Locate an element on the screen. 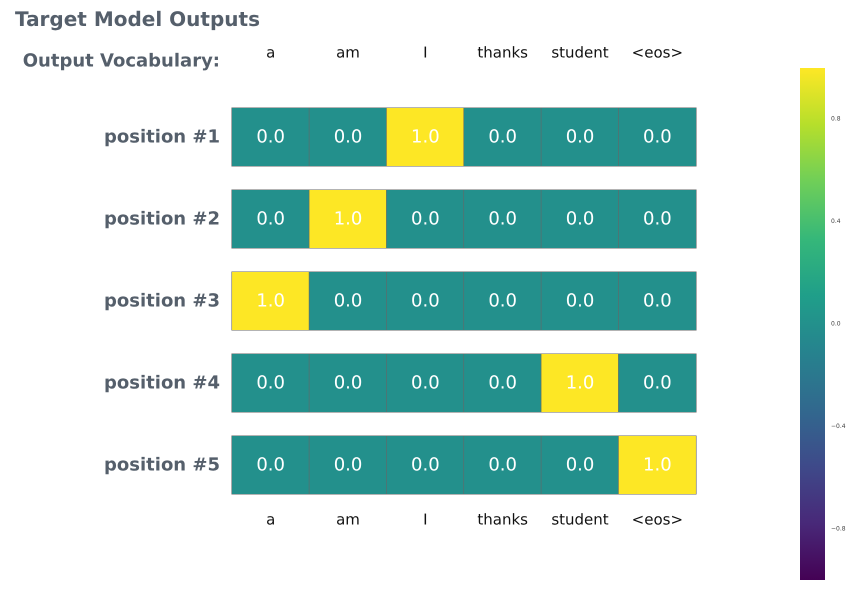 Image resolution: width=858 pixels, height=600 pixels. y-tick-label: position #5 is located at coordinates (162, 465).